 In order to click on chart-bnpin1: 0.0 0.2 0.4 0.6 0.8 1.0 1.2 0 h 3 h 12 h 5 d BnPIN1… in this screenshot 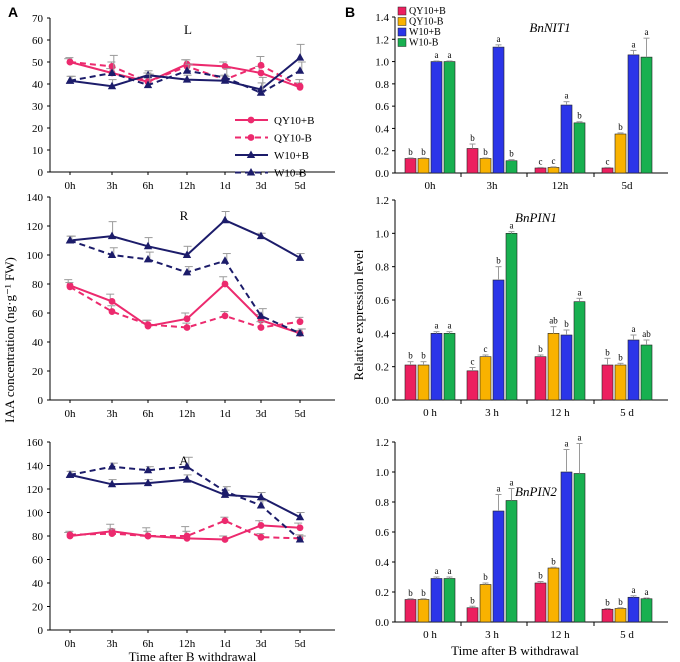, I will do `click(521, 307)`.